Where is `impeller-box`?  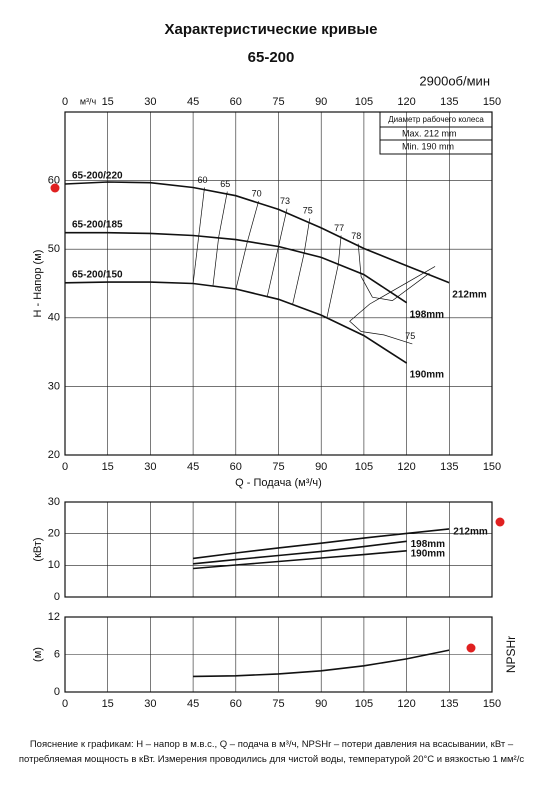
impeller-box is located at coordinates (436, 133).